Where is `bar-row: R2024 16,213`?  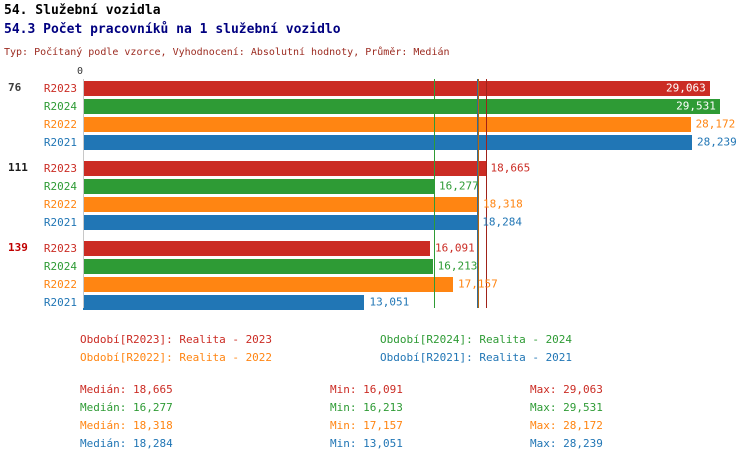 bar-row: R2024 16,213 is located at coordinates (375, 266).